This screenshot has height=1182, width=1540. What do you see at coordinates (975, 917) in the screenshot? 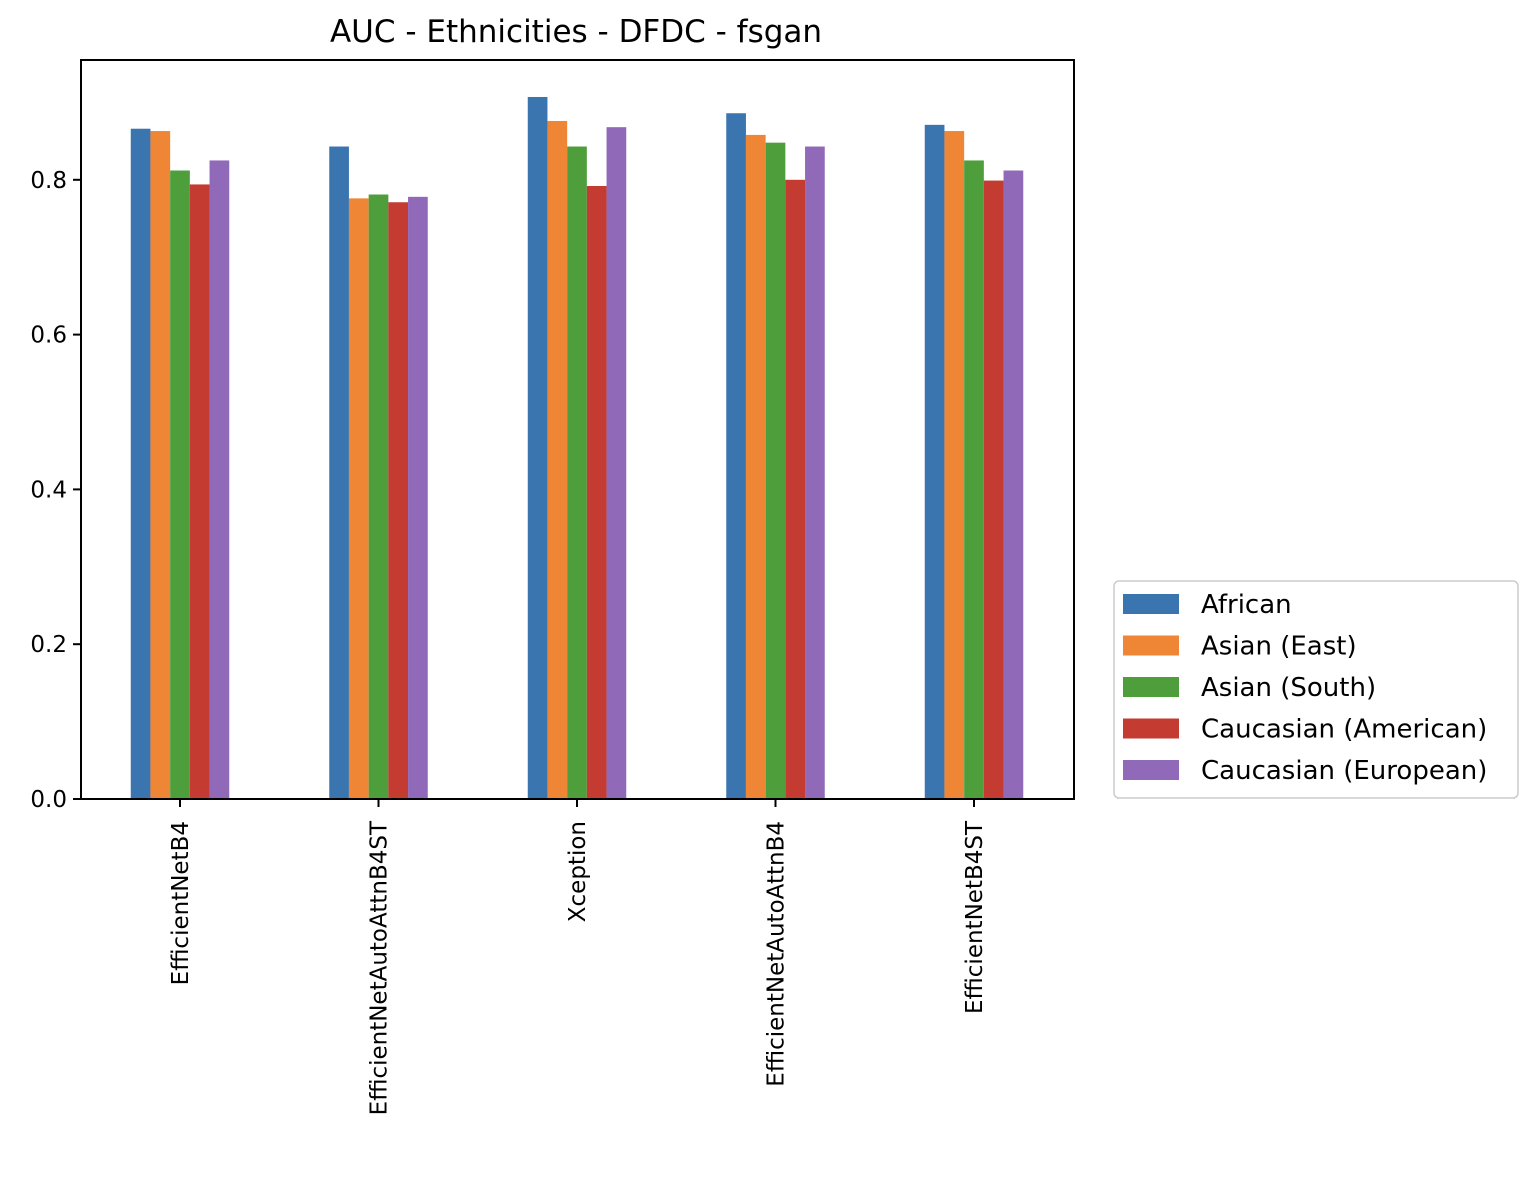
I see `x-tick-label: EfficientNetB4ST` at bounding box center [975, 917].